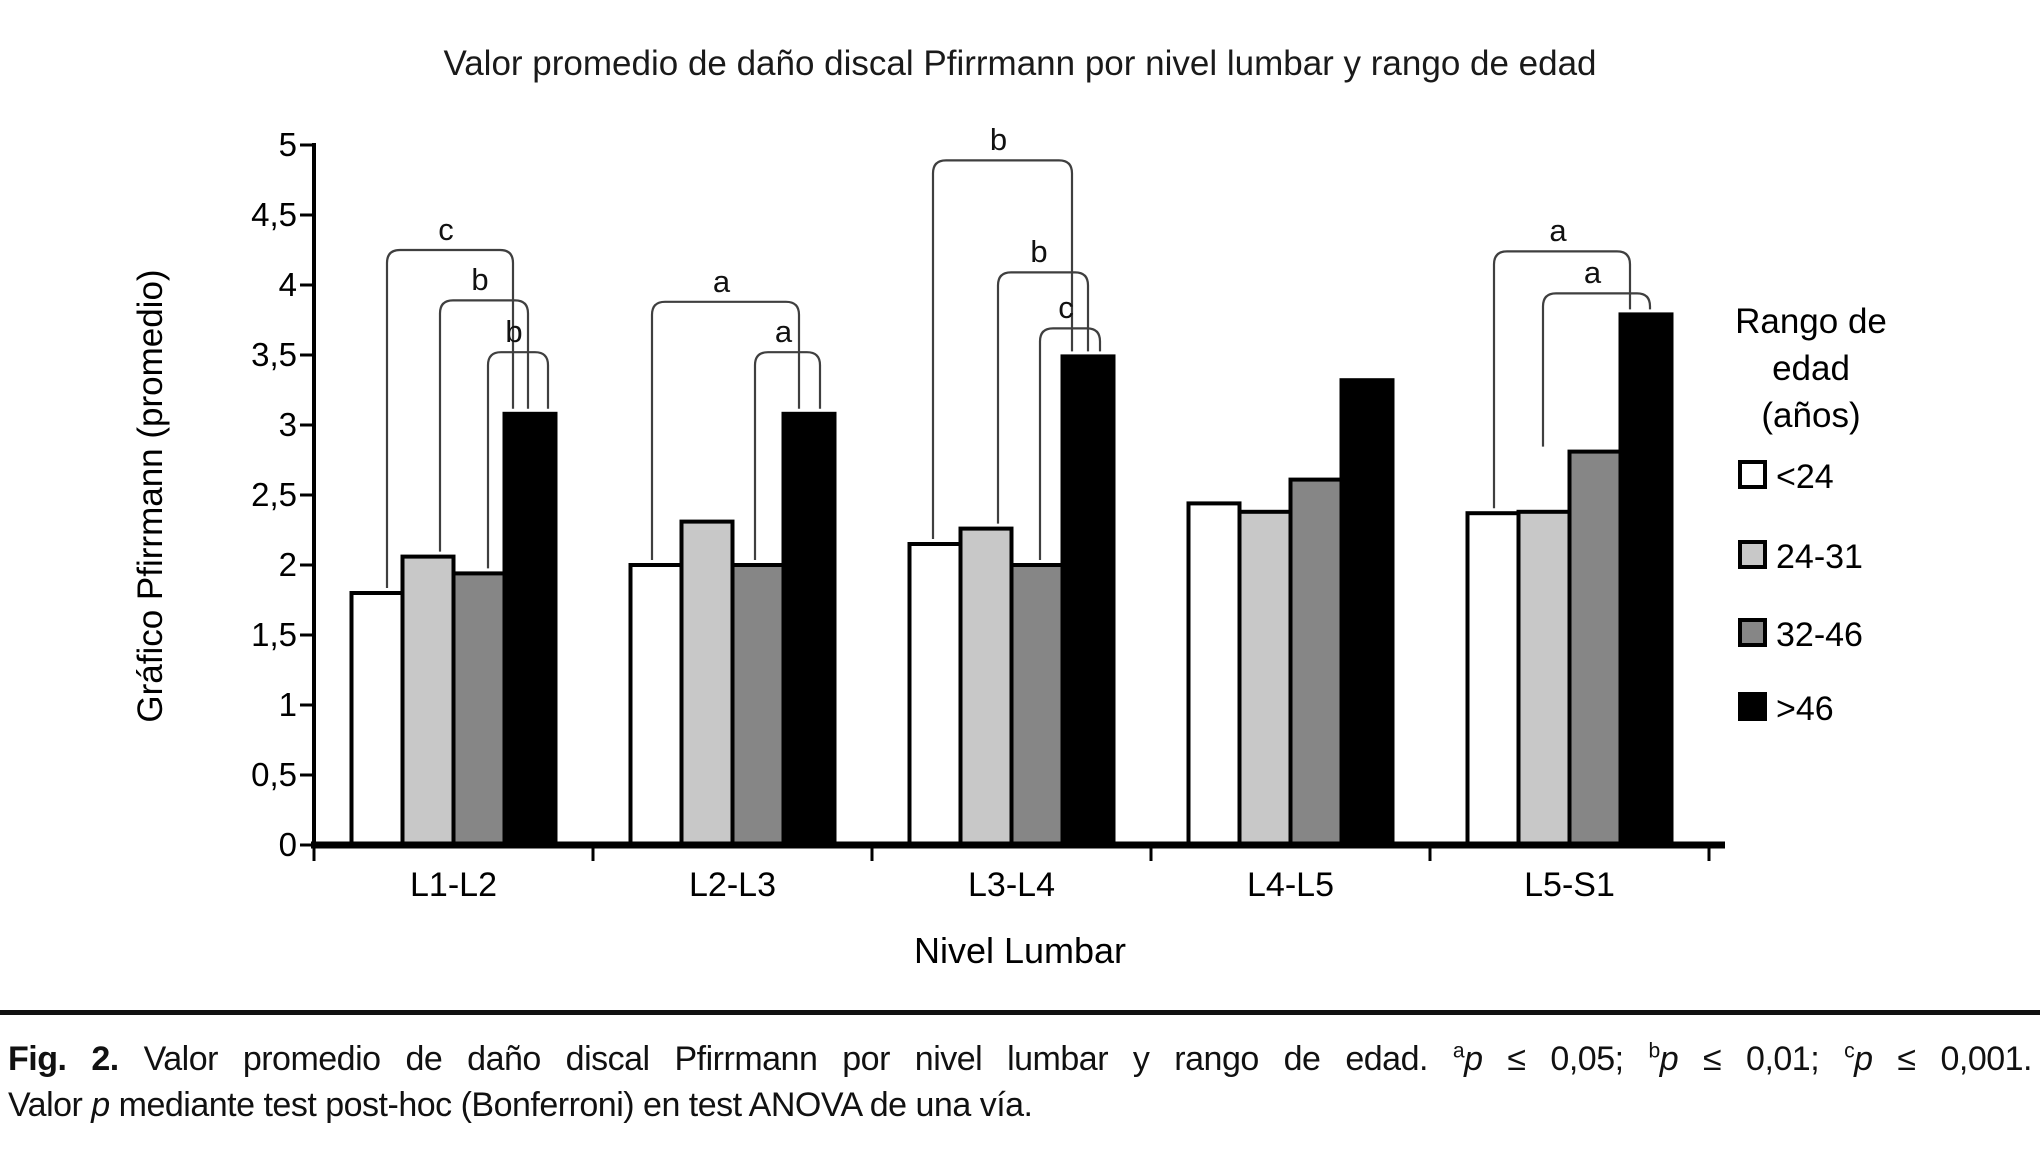  What do you see at coordinates (758, 705) in the screenshot?
I see `bar-32-46-L2-L3` at bounding box center [758, 705].